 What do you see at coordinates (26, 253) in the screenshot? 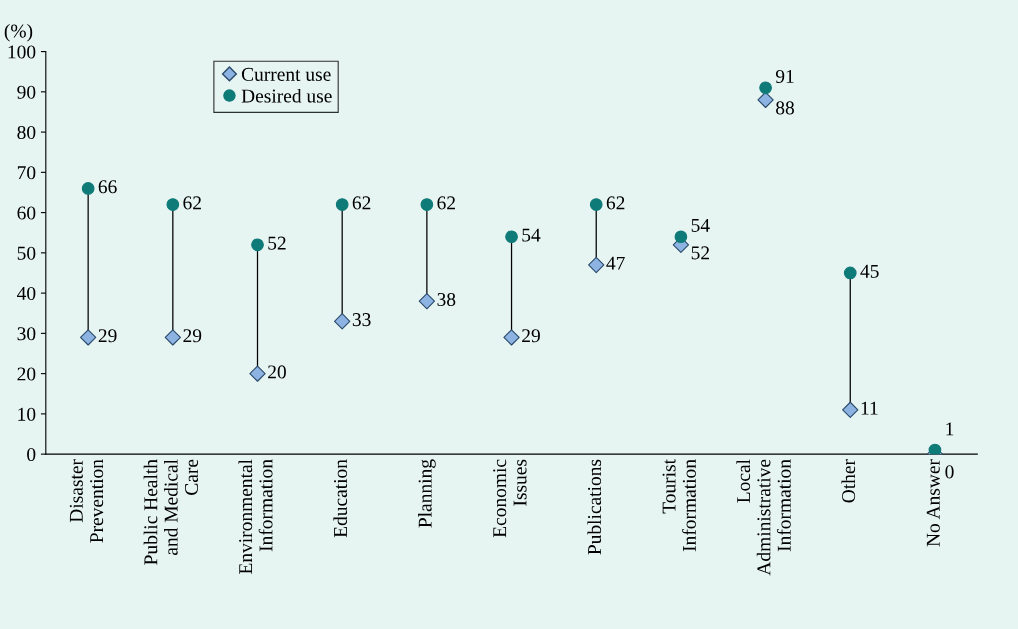
I see `y-tick-label: 50` at bounding box center [26, 253].